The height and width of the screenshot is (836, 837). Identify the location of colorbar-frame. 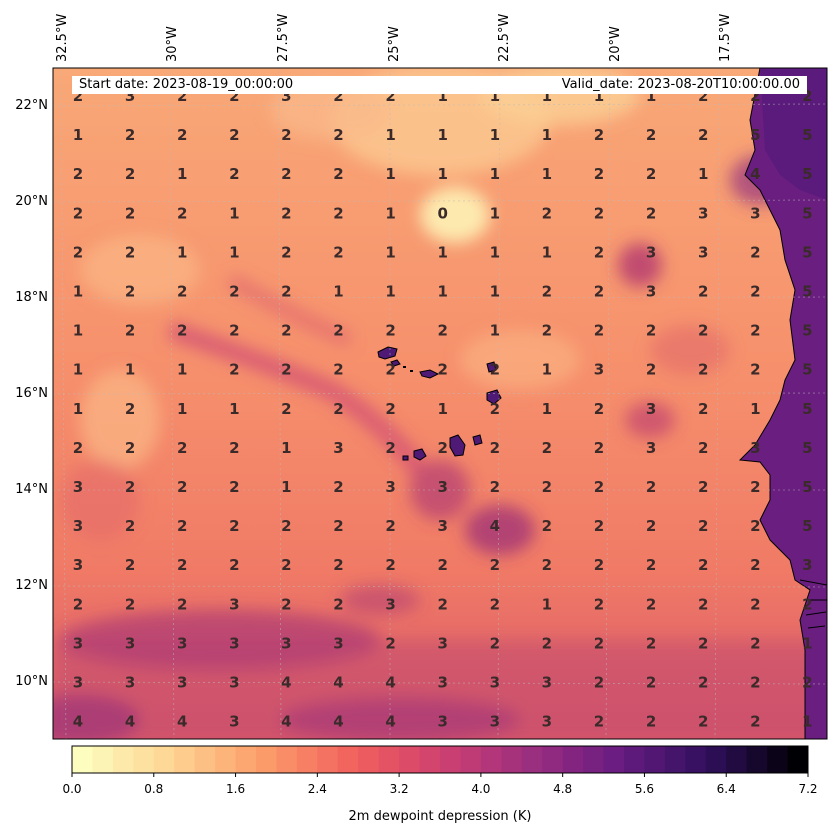
(440, 759).